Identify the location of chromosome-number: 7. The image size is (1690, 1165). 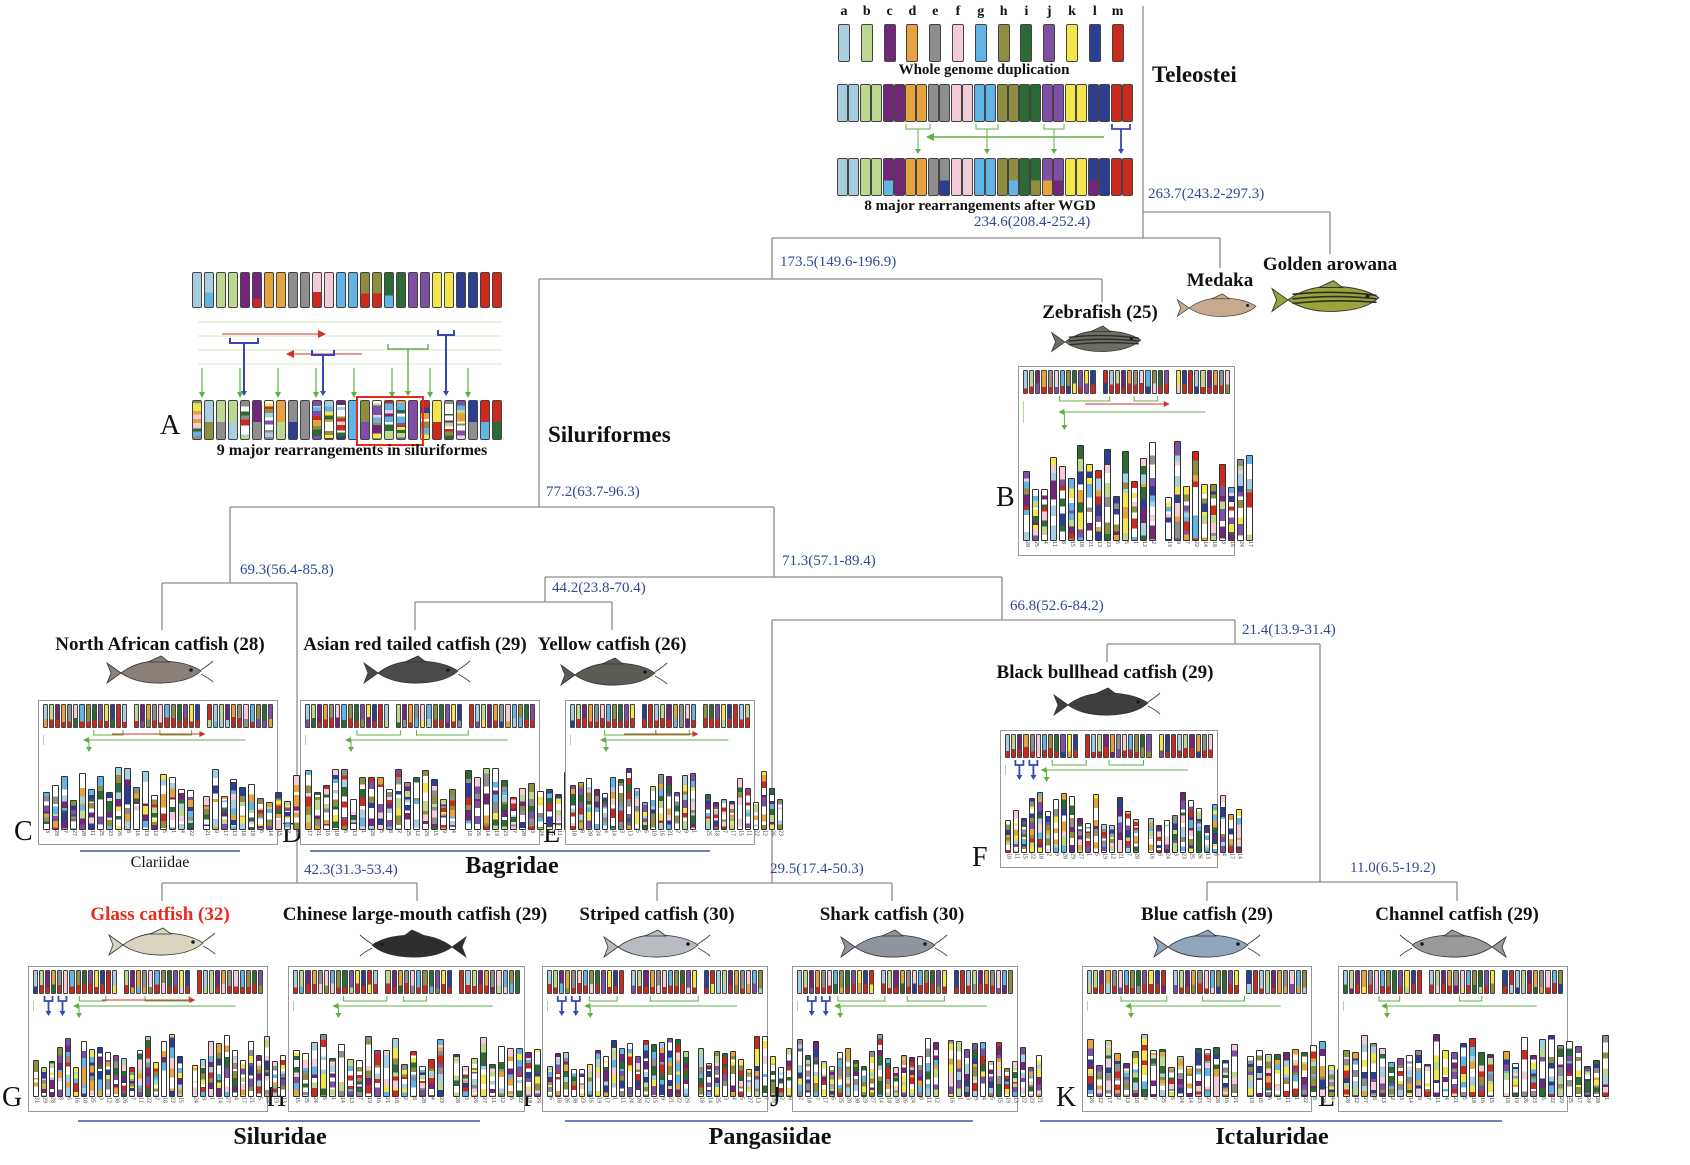
(1428, 1099).